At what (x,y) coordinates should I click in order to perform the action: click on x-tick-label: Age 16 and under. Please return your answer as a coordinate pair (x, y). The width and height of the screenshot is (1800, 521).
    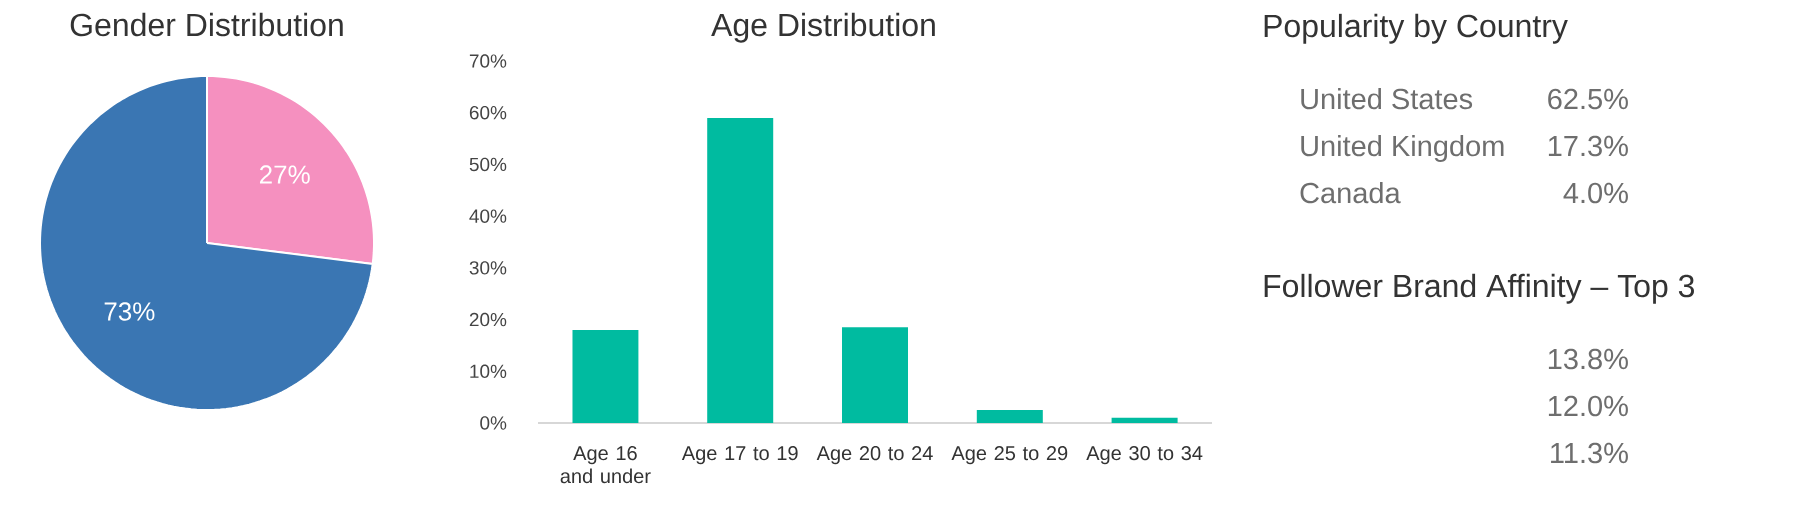
    Looking at the image, I should click on (605, 465).